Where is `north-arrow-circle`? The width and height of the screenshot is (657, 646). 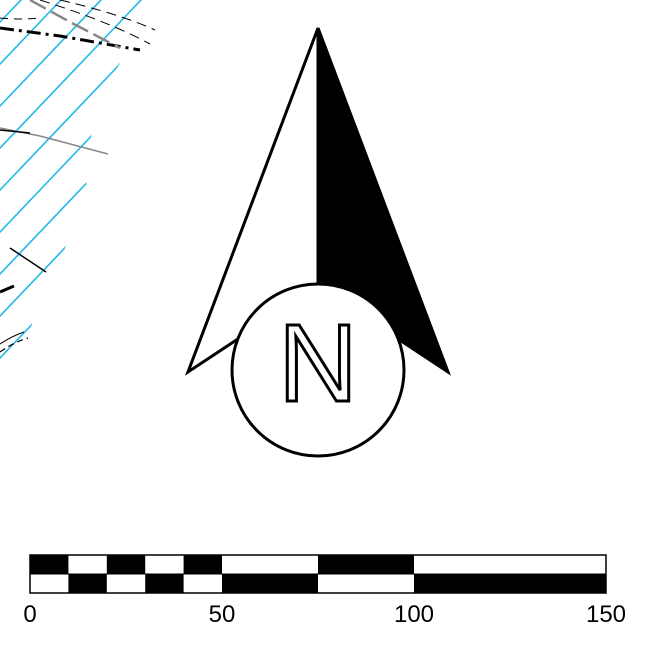
north-arrow-circle is located at coordinates (318, 370).